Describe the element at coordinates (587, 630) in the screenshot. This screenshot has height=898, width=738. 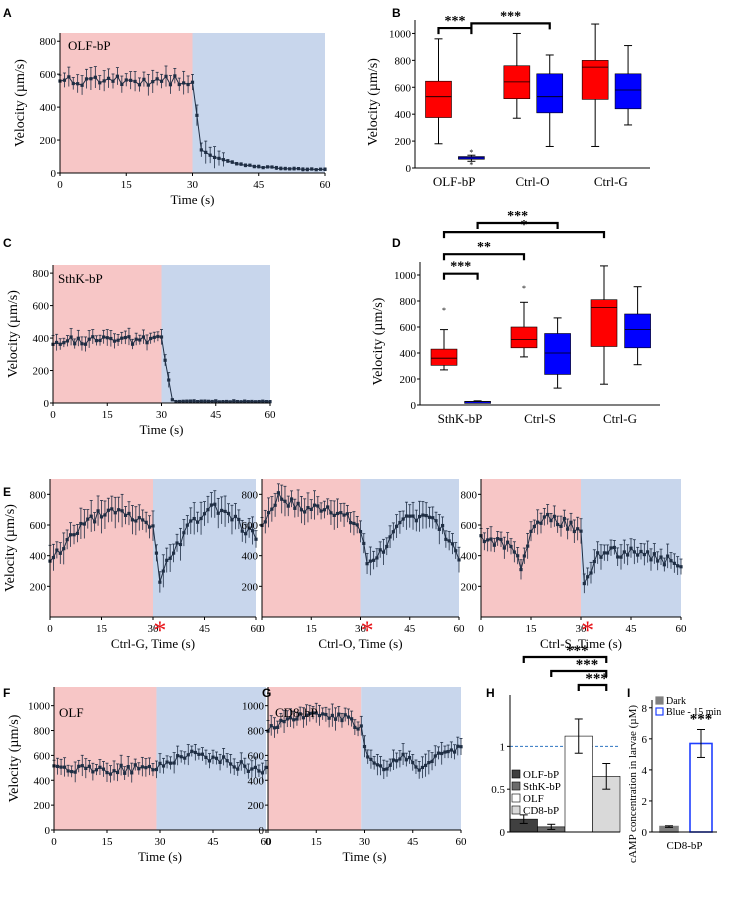
I see `significance-marker: *` at that location.